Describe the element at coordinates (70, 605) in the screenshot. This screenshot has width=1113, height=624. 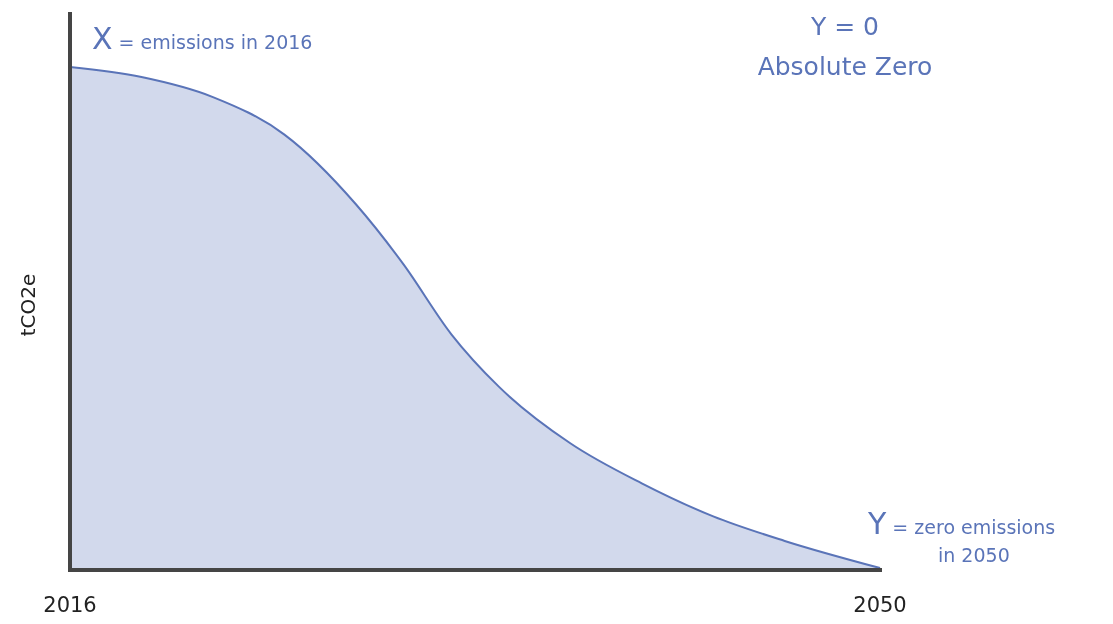
I see `x-tick-label: 2016` at that location.